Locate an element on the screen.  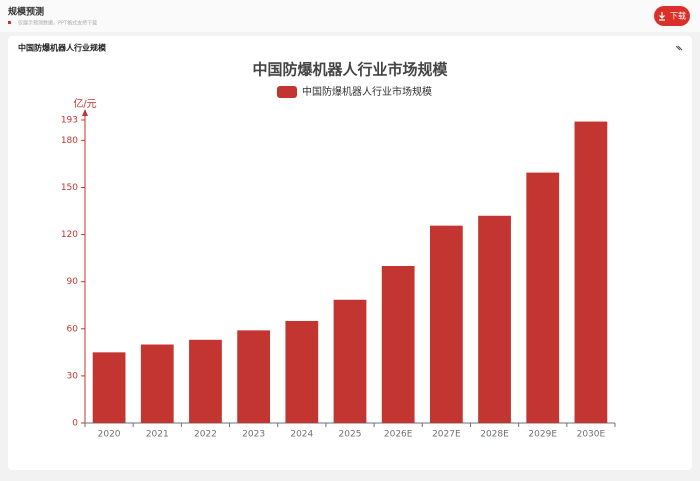
legend-swatch is located at coordinates (287, 92).